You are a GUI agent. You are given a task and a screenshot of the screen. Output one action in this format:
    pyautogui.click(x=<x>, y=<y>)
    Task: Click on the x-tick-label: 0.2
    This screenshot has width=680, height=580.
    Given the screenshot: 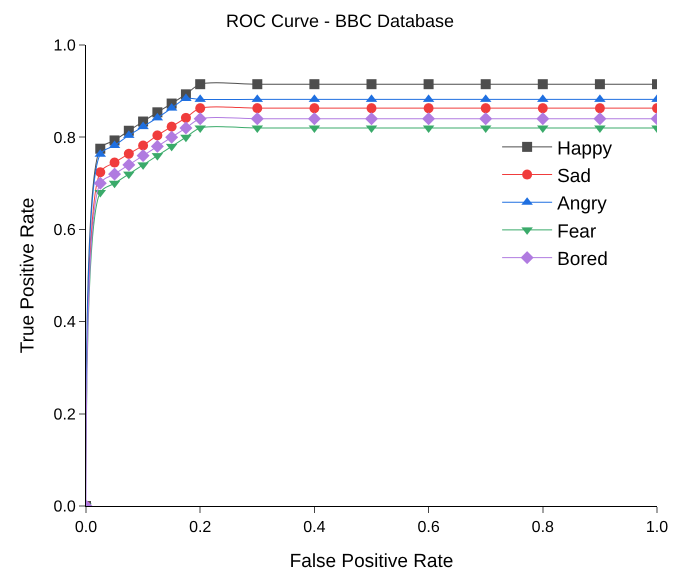 What is the action you would take?
    pyautogui.click(x=200, y=527)
    